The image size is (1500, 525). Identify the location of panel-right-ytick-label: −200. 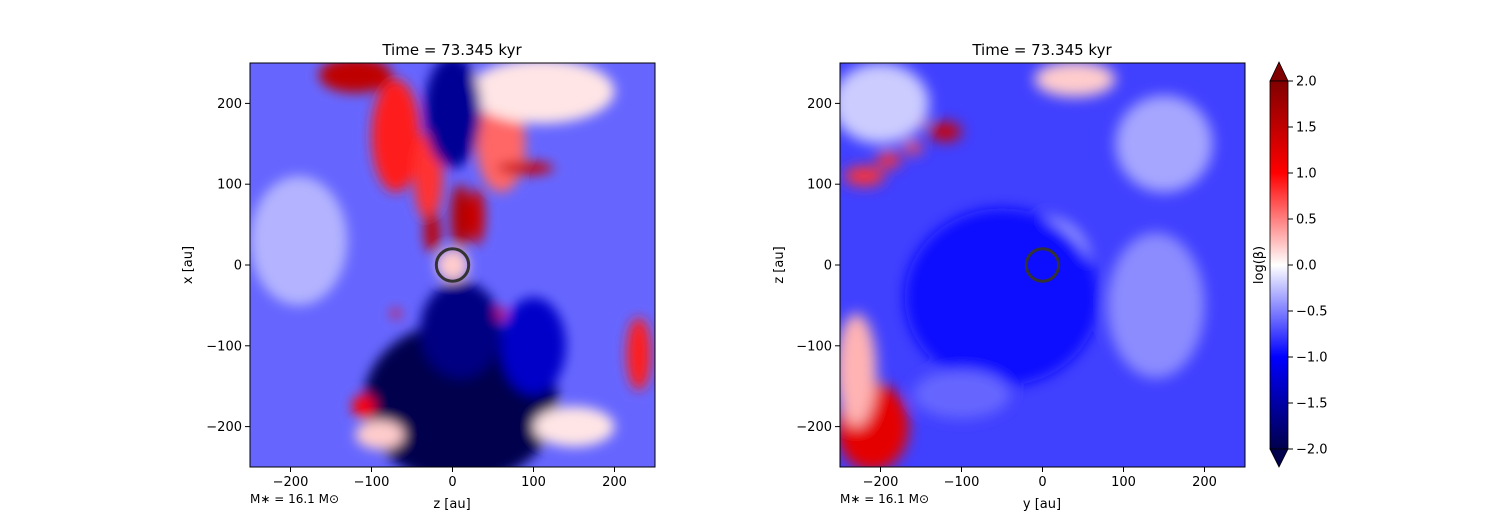
(814, 427).